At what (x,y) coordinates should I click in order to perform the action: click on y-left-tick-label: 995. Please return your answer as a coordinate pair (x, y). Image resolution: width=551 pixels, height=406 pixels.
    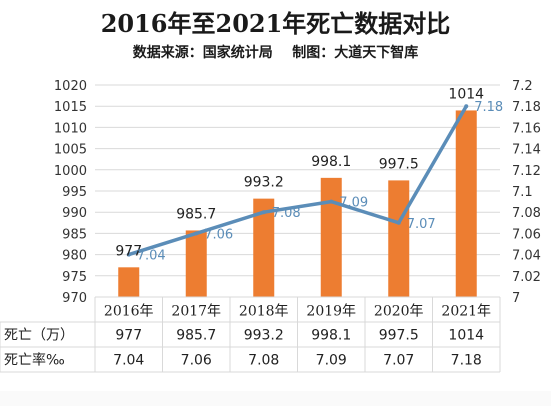
    Looking at the image, I should click on (74, 192).